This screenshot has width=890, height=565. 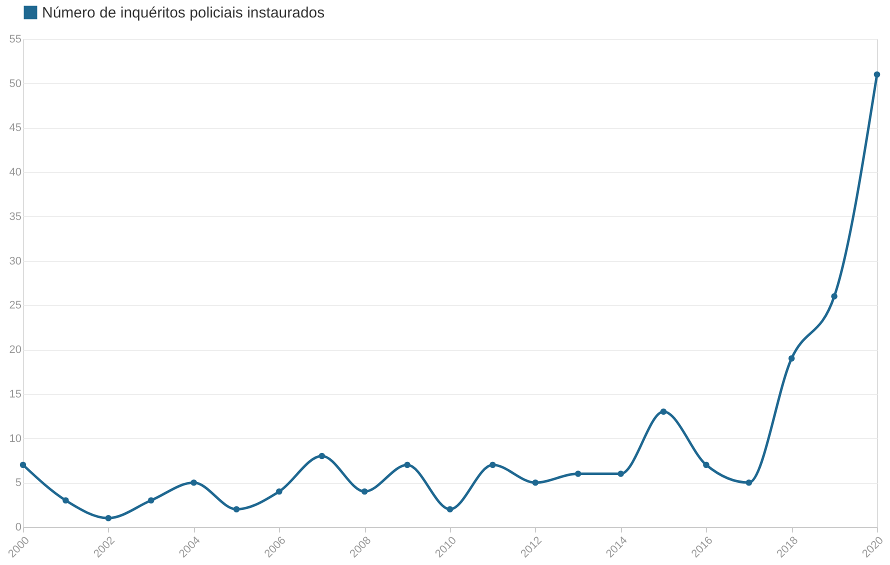 What do you see at coordinates (18, 528) in the screenshot?
I see `y-tick-label: 0` at bounding box center [18, 528].